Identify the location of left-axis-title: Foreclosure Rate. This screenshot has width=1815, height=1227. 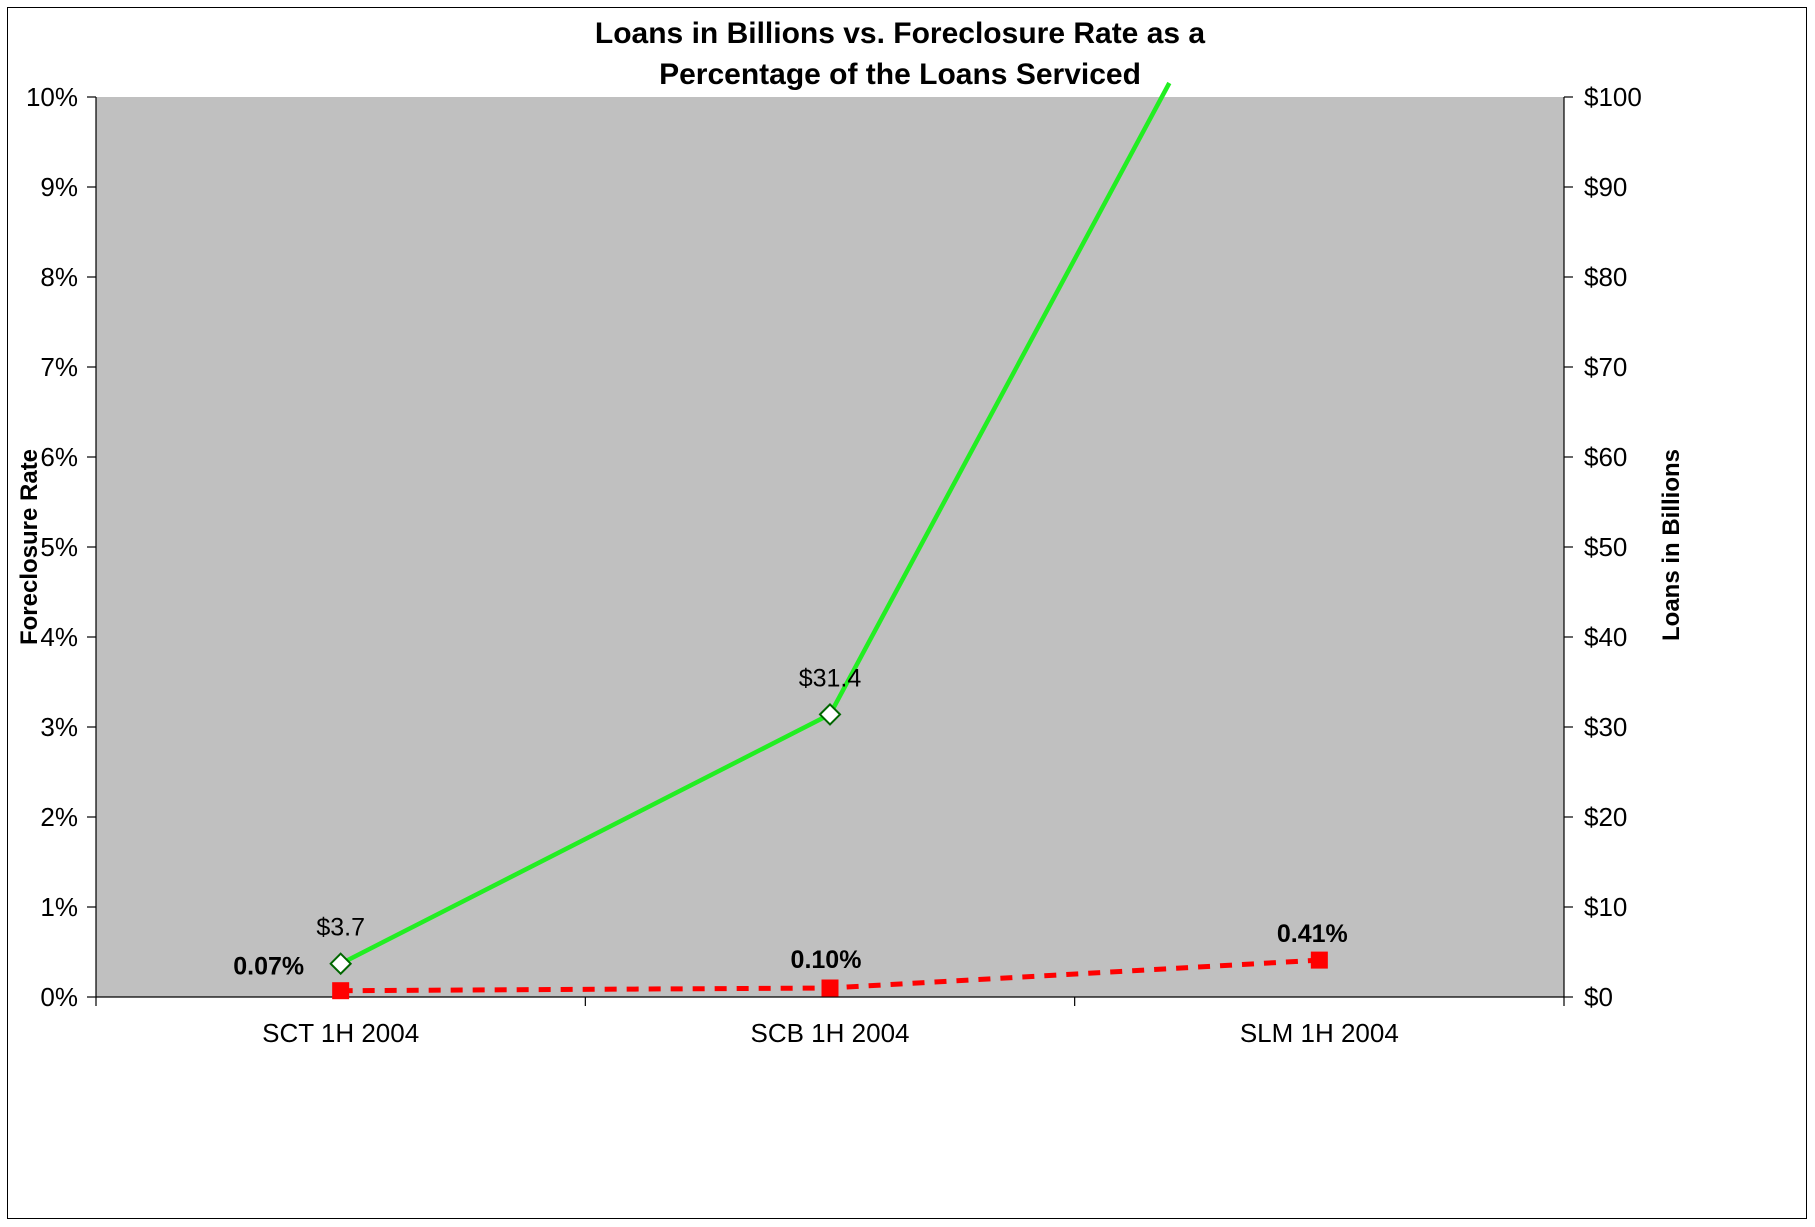
(29, 547).